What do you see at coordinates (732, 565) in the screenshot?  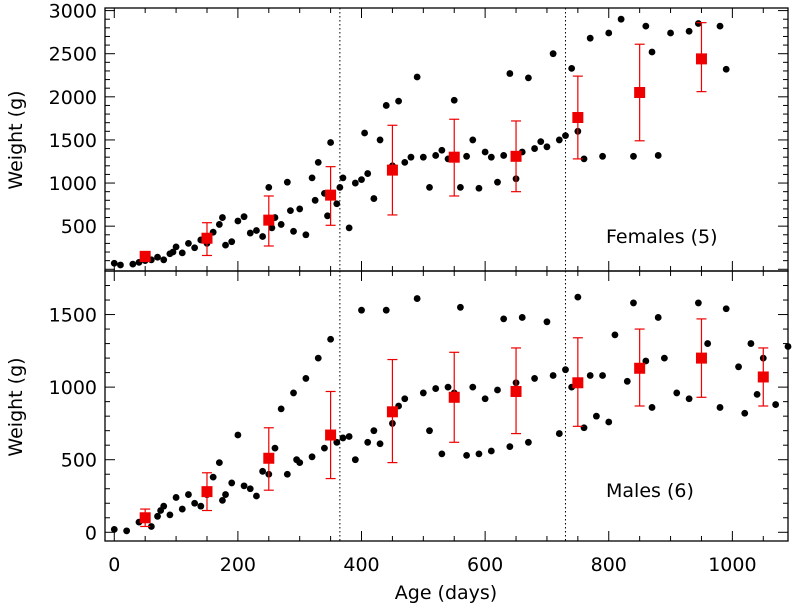 I see `x-tick-label-1000: 1000` at bounding box center [732, 565].